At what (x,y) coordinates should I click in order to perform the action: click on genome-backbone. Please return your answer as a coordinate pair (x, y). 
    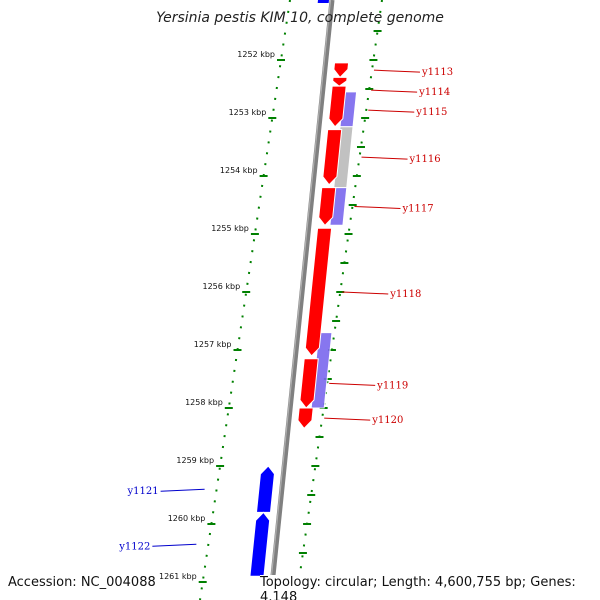
    Looking at the image, I should click on (301, 300).